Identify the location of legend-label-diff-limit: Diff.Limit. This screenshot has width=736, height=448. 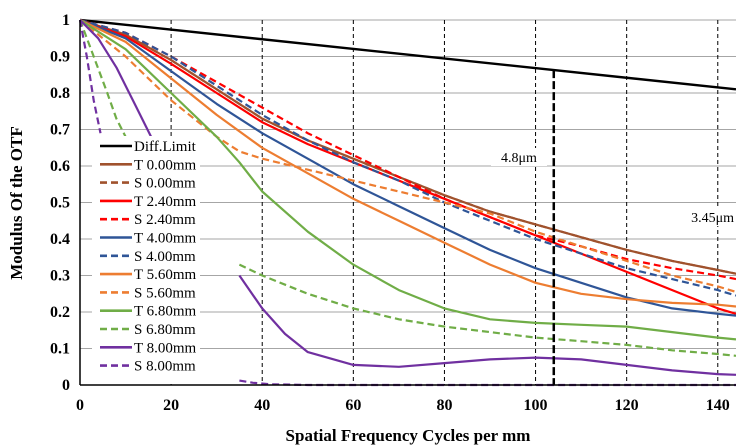
(165, 147).